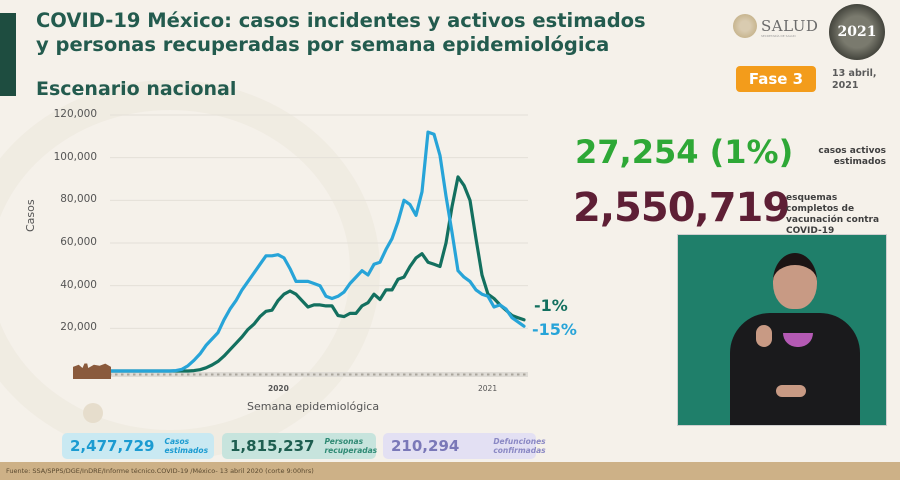 The image size is (900, 480). I want to click on y-tick-label: 40,000, so click(78, 284).